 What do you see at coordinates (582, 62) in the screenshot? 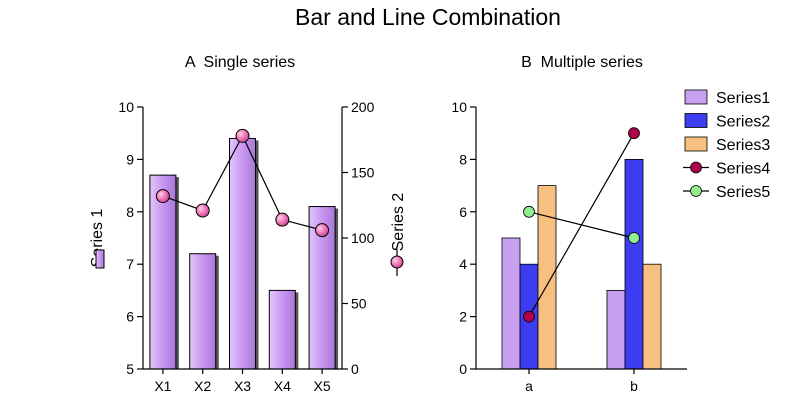
I see `panel-b-title: B Multiple series` at bounding box center [582, 62].